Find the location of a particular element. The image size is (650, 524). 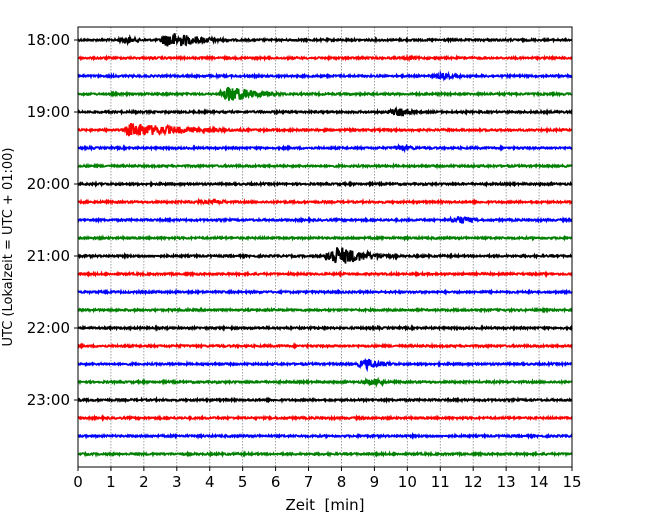

y-axis-label: UTC (Lokalzeit = UTC + 01:00) is located at coordinates (8, 247).